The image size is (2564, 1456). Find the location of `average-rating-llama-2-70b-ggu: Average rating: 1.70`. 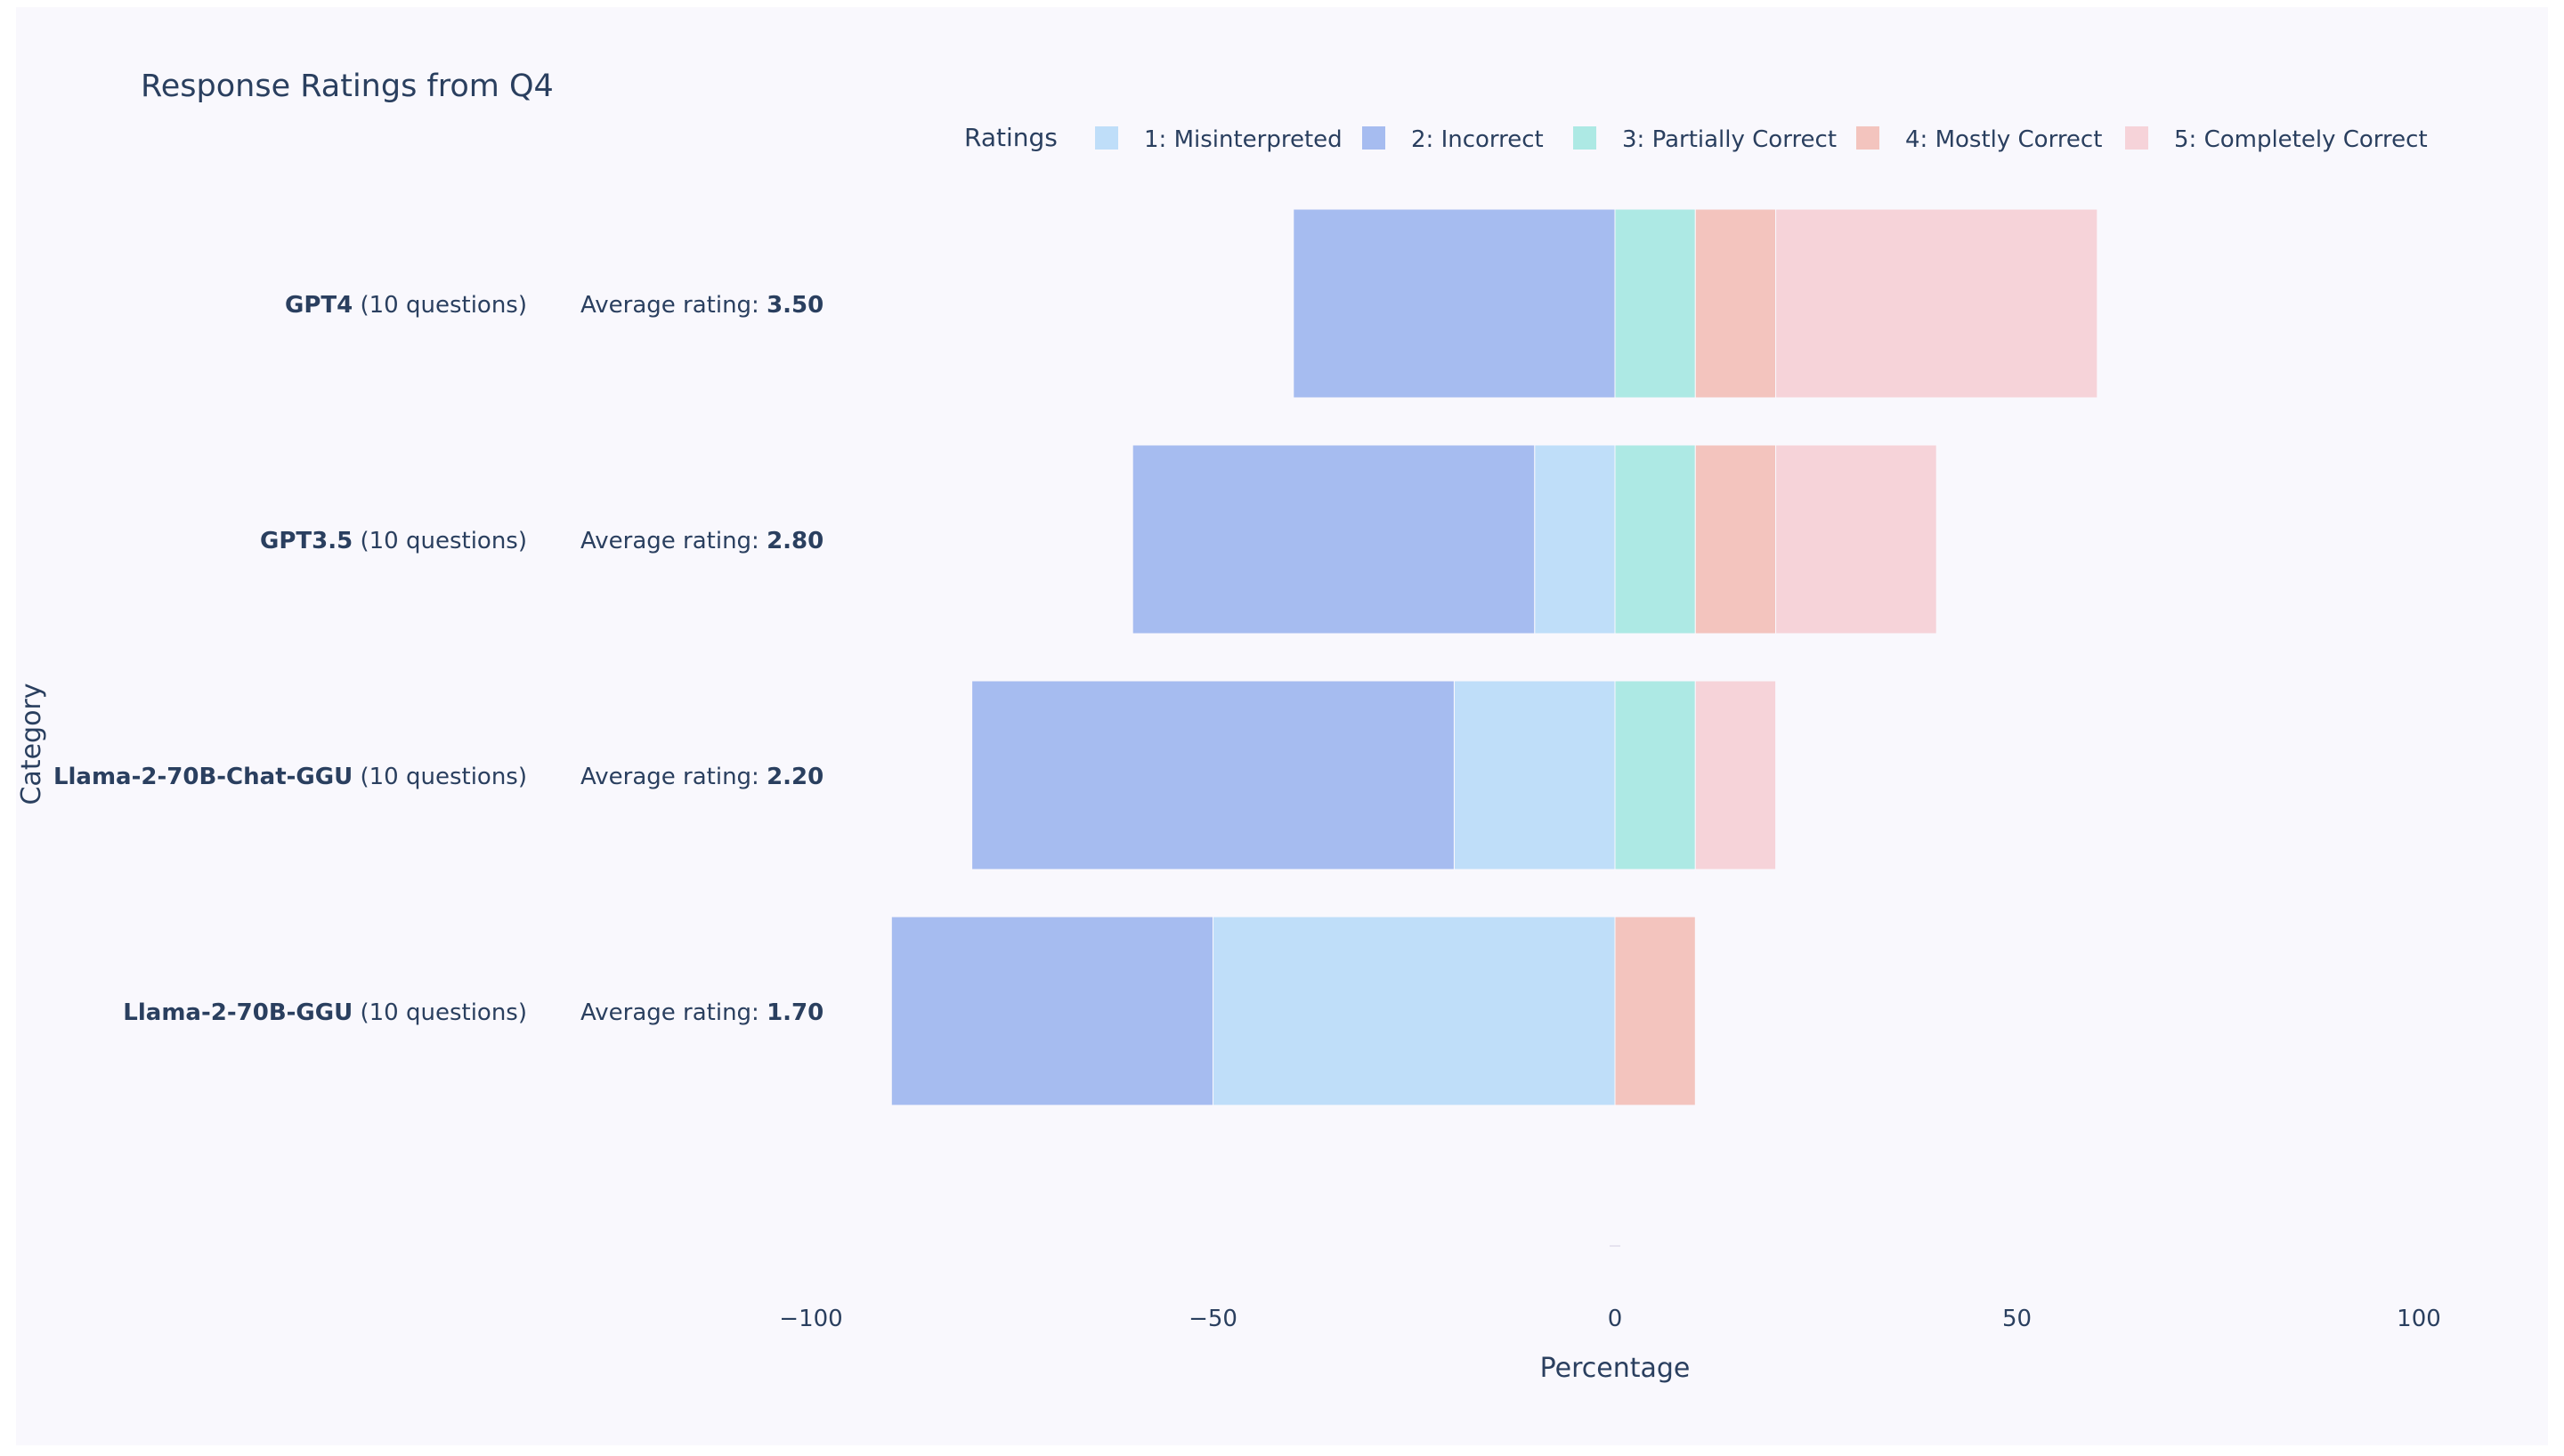

average-rating-llama-2-70b-ggu: Average rating: 1.70 is located at coordinates (702, 1012).